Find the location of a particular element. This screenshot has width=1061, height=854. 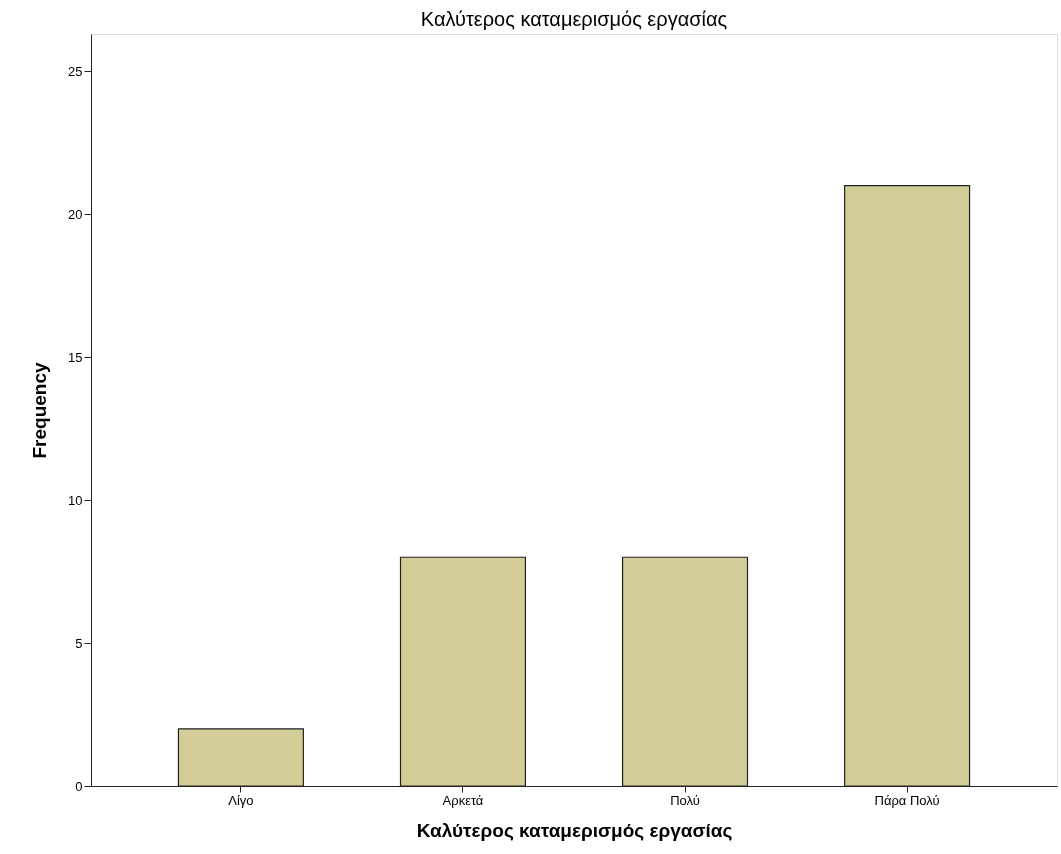

x-tick-label: Αρκετά is located at coordinates (463, 800).